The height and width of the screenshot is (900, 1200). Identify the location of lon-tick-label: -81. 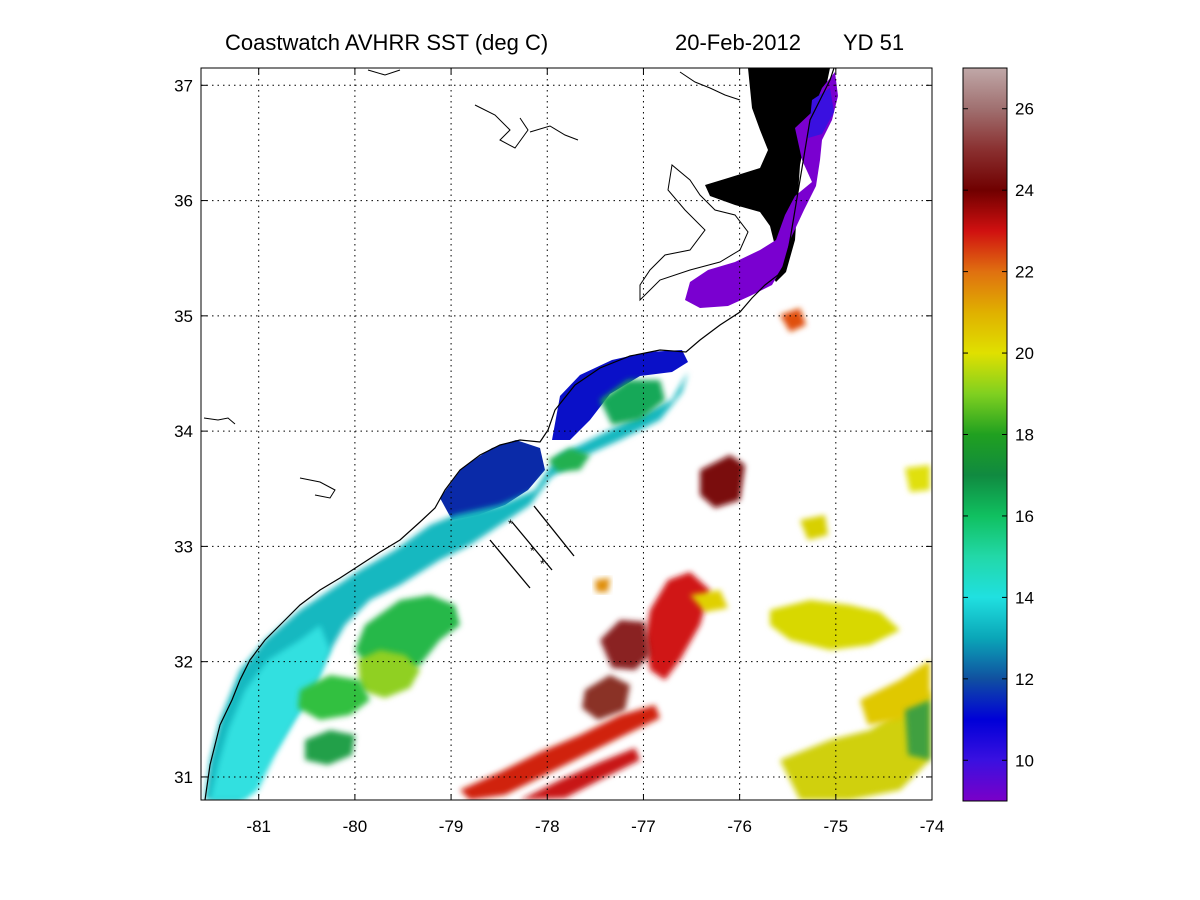
(258, 826).